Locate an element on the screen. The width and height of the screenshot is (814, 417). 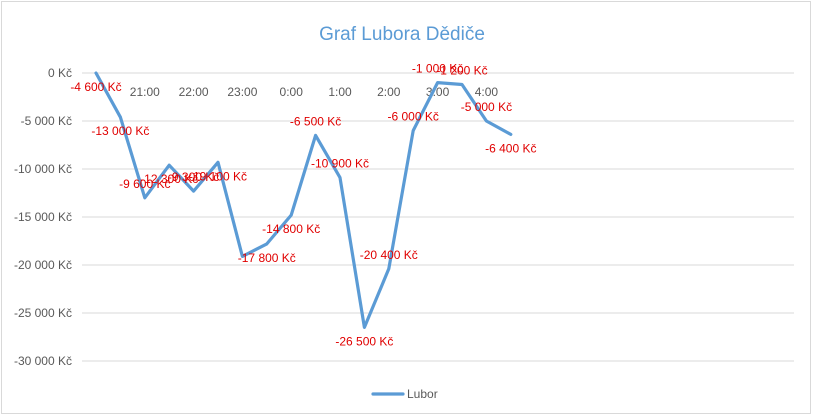
x-tick-label: 4:00 is located at coordinates (487, 92).